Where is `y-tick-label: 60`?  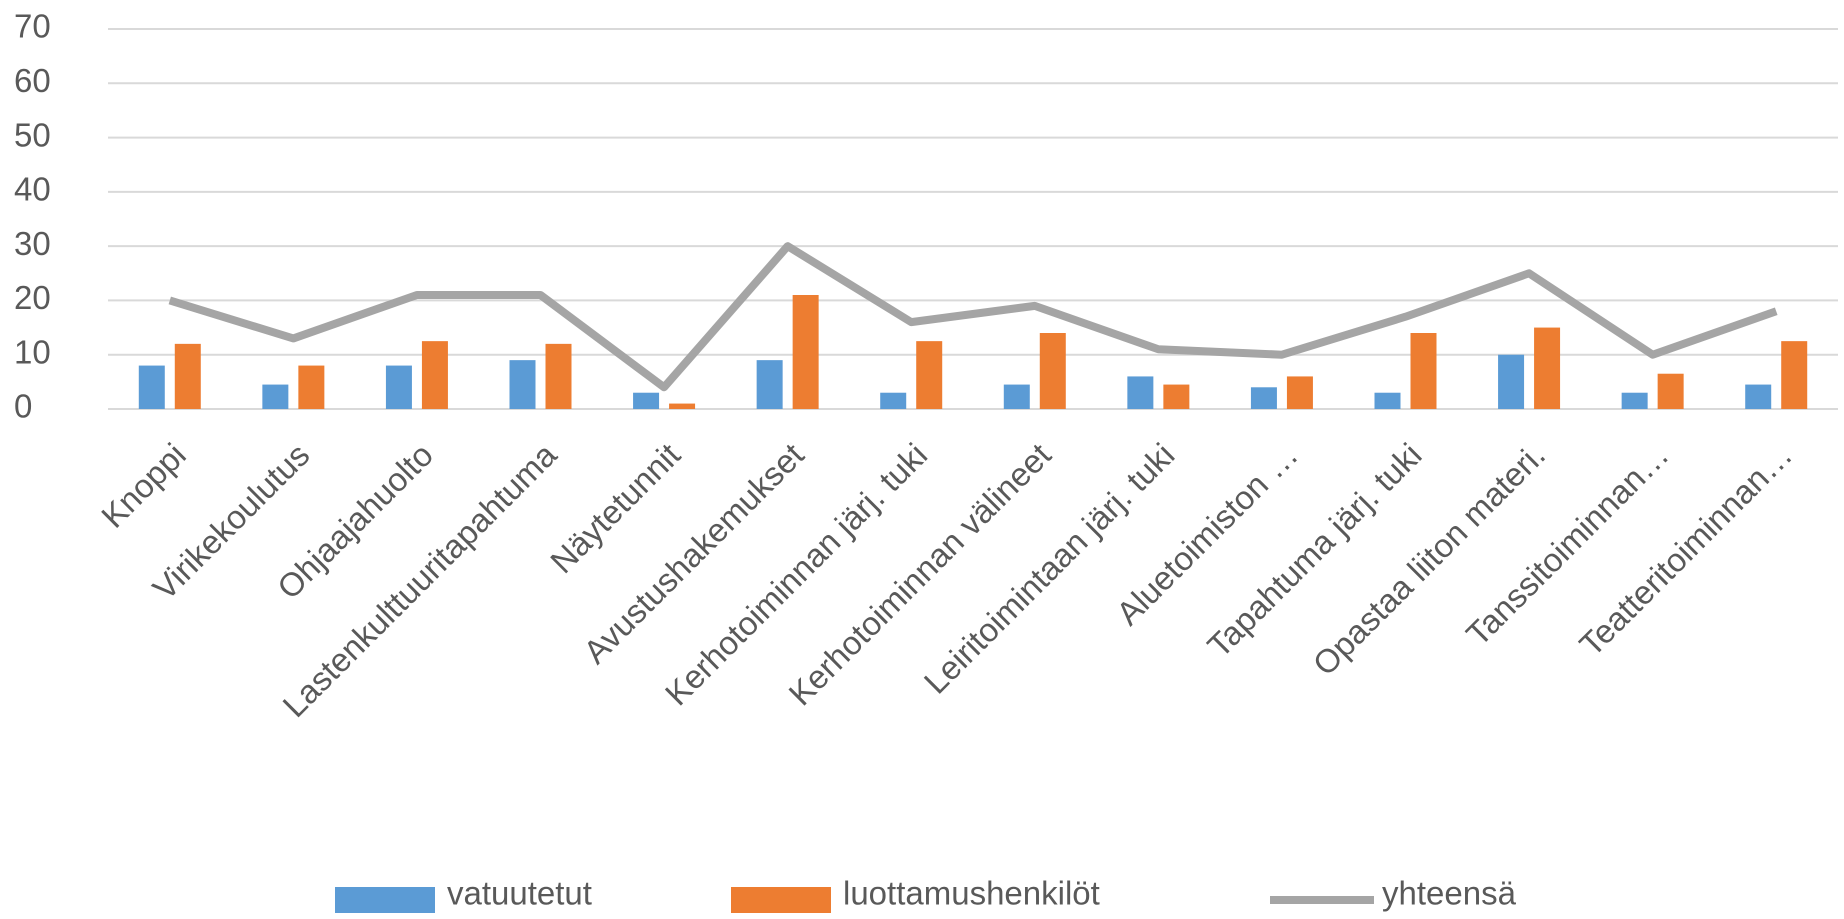
y-tick-label: 60 is located at coordinates (32, 80).